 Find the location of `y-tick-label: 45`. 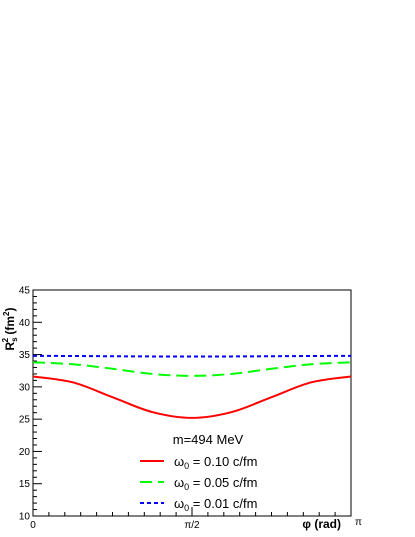

y-tick-label: 45 is located at coordinates (25, 291).